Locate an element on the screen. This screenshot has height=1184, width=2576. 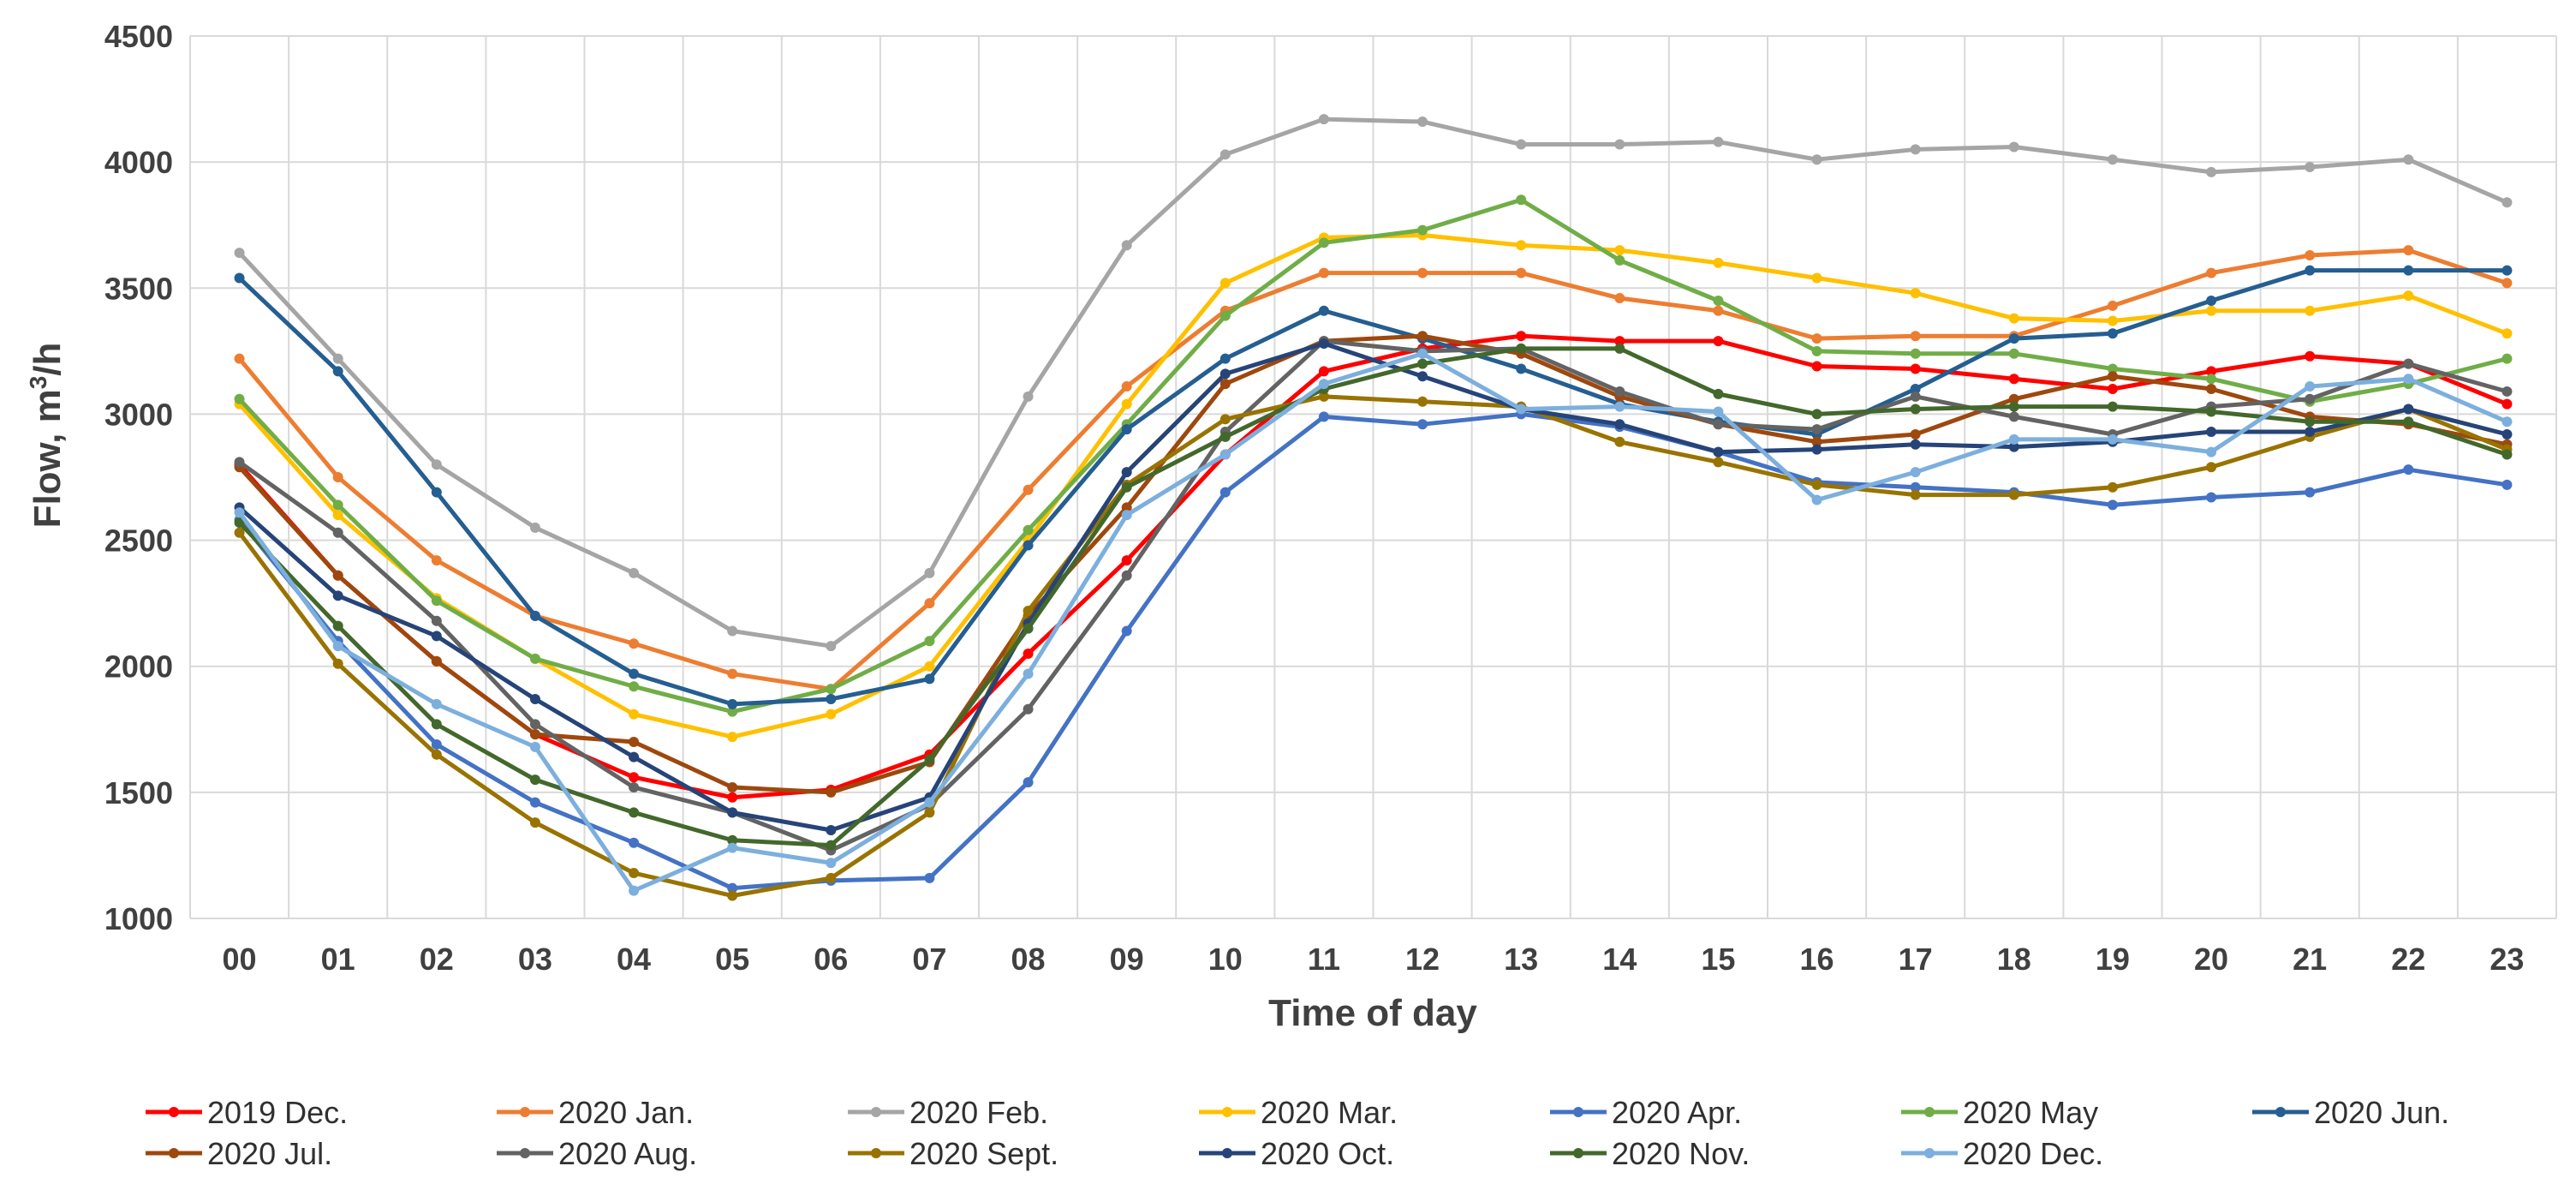
legend-item: 2020 Feb. is located at coordinates (948, 1112).